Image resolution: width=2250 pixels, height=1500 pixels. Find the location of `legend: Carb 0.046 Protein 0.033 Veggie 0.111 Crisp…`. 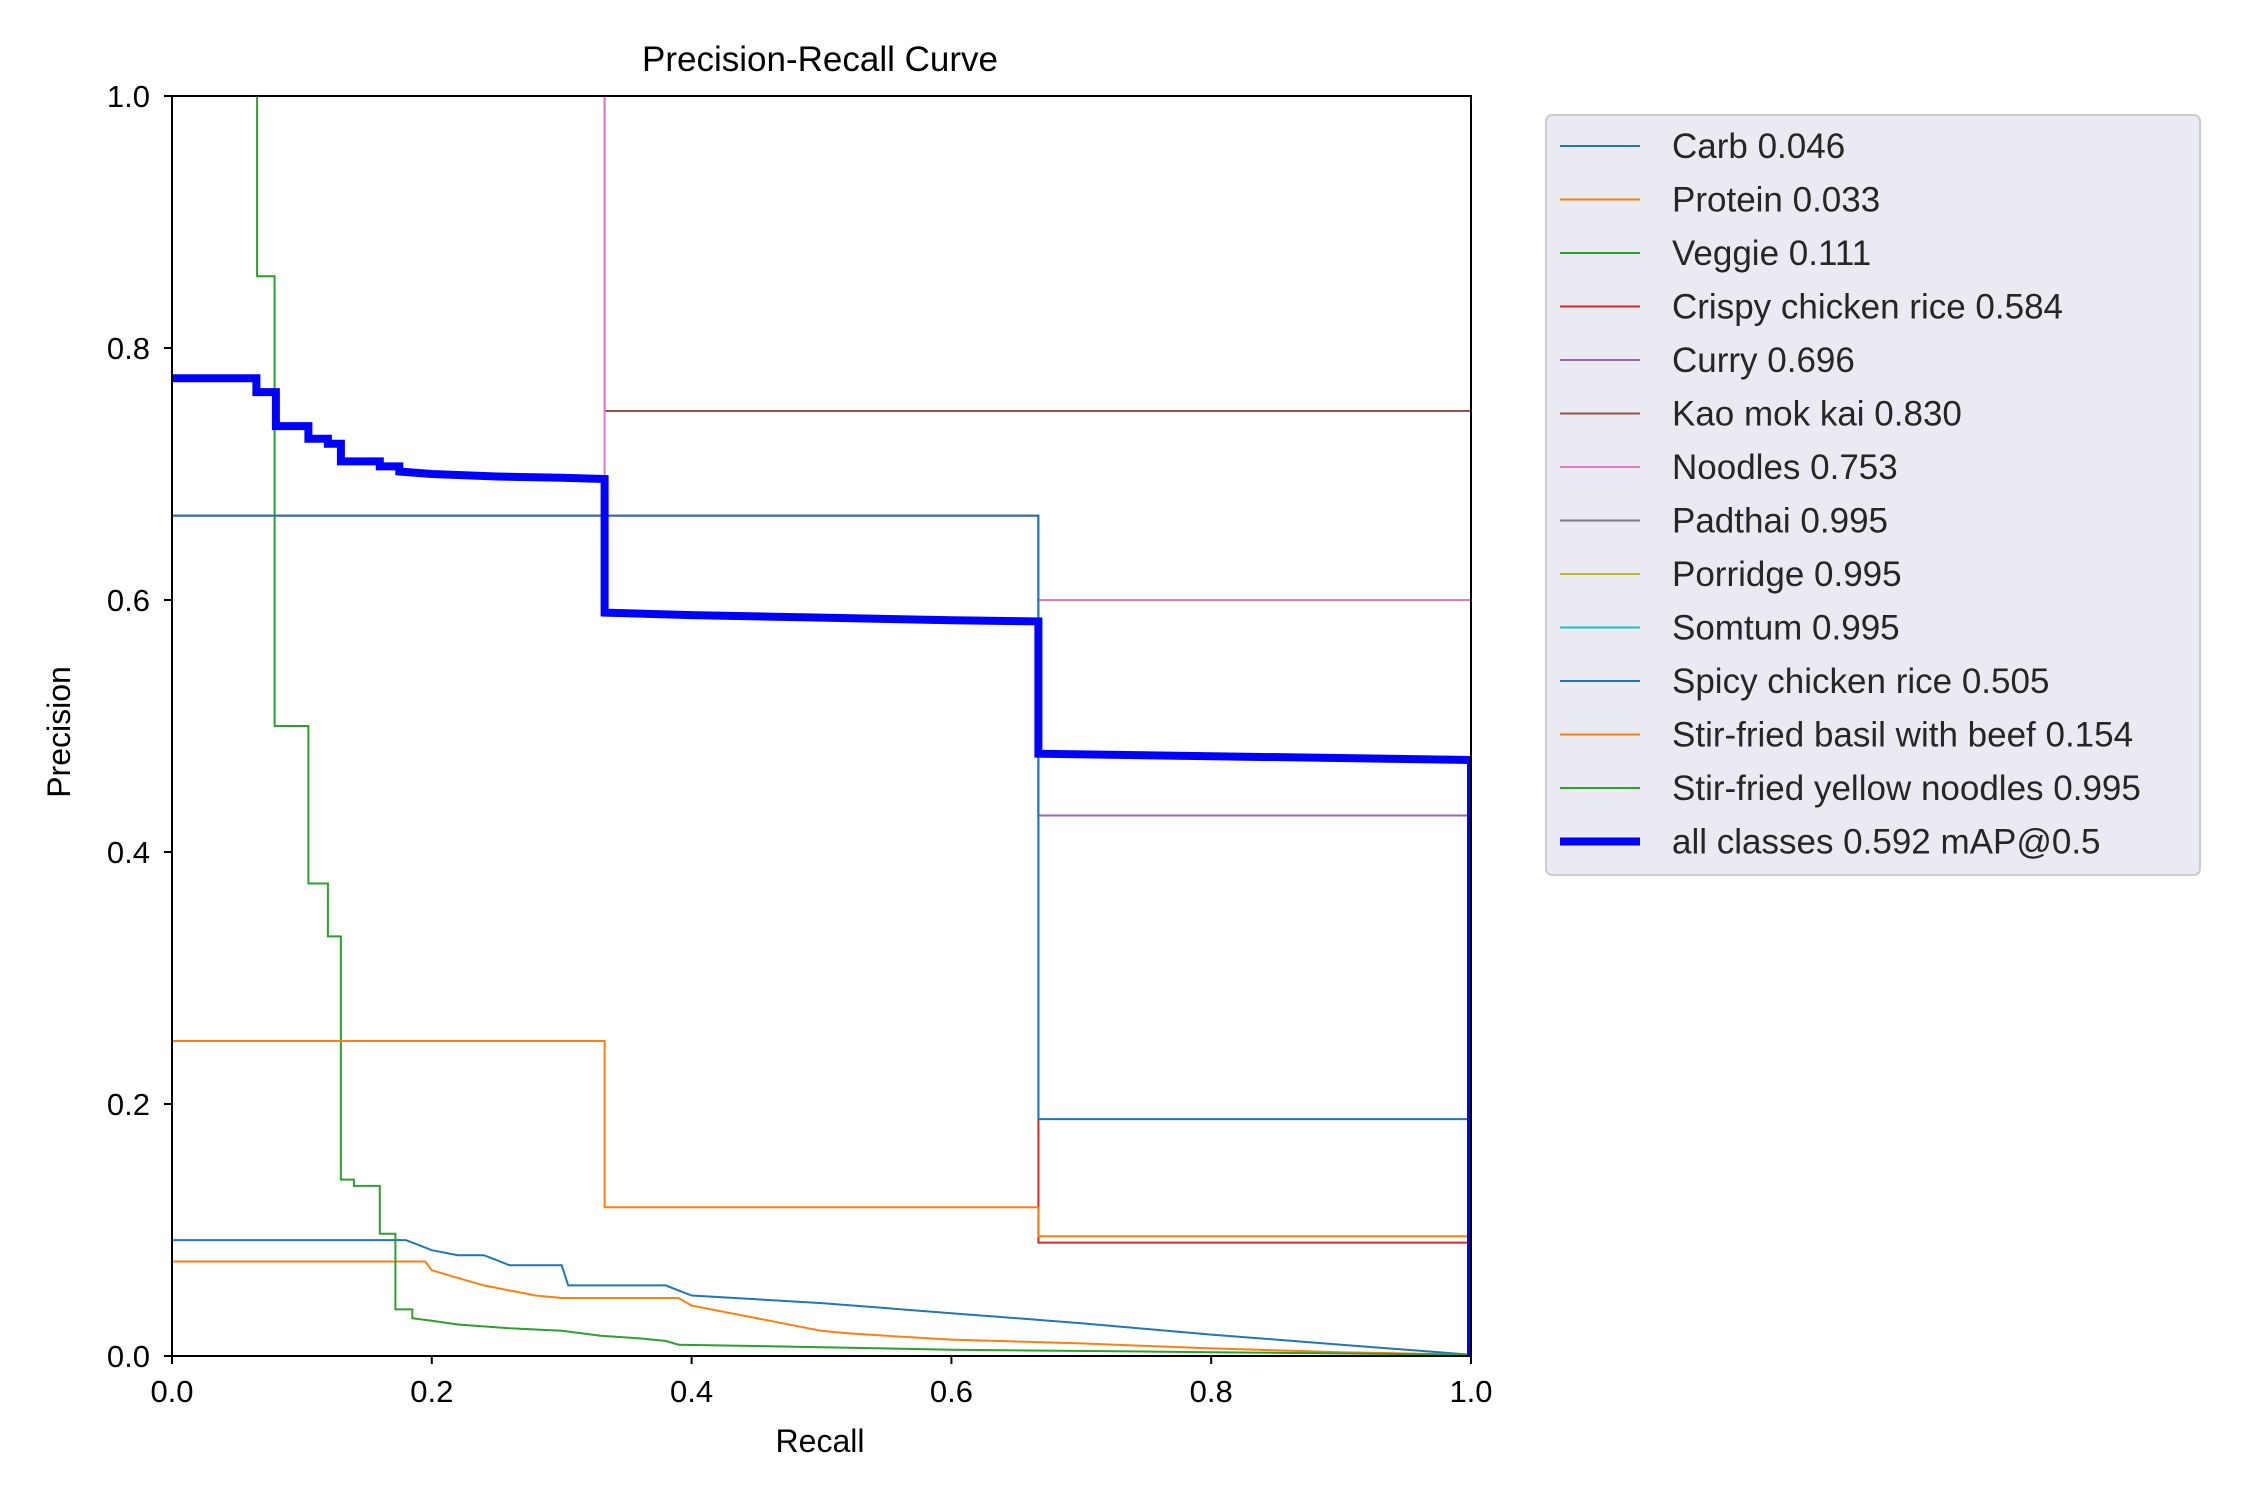

legend: Carb 0.046 Protein 0.033 Veggie 0.111 Crisp… is located at coordinates (1873, 495).